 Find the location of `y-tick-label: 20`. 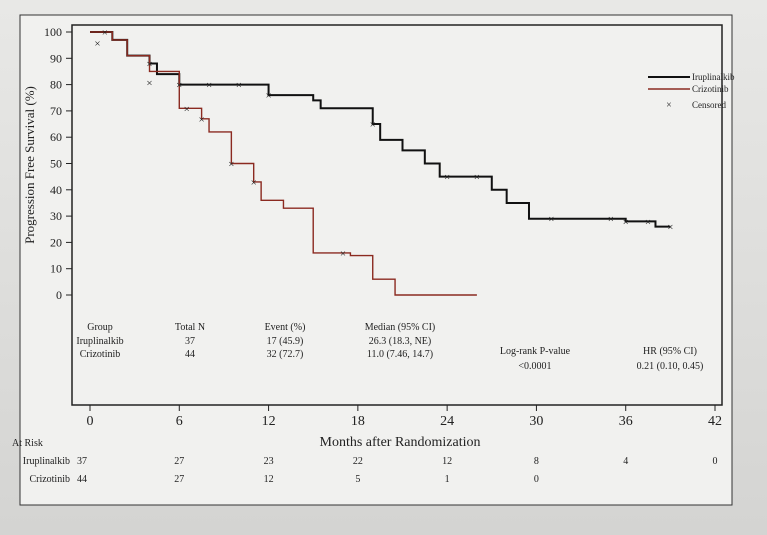

y-tick-label: 20 is located at coordinates (56, 242).